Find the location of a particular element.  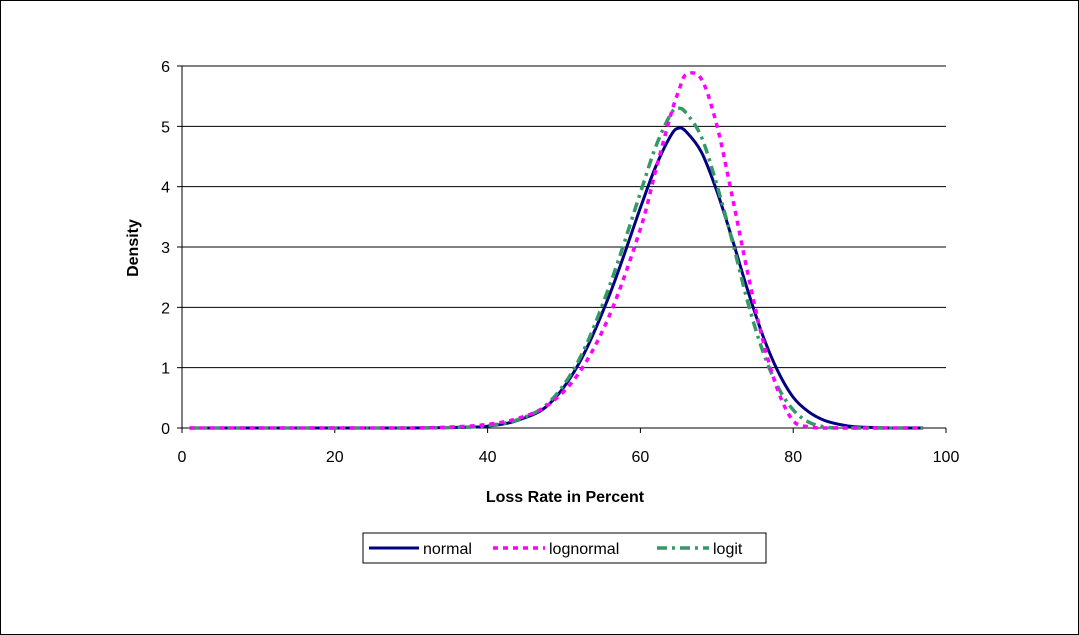

legend-label-logit: logit is located at coordinates (728, 549).